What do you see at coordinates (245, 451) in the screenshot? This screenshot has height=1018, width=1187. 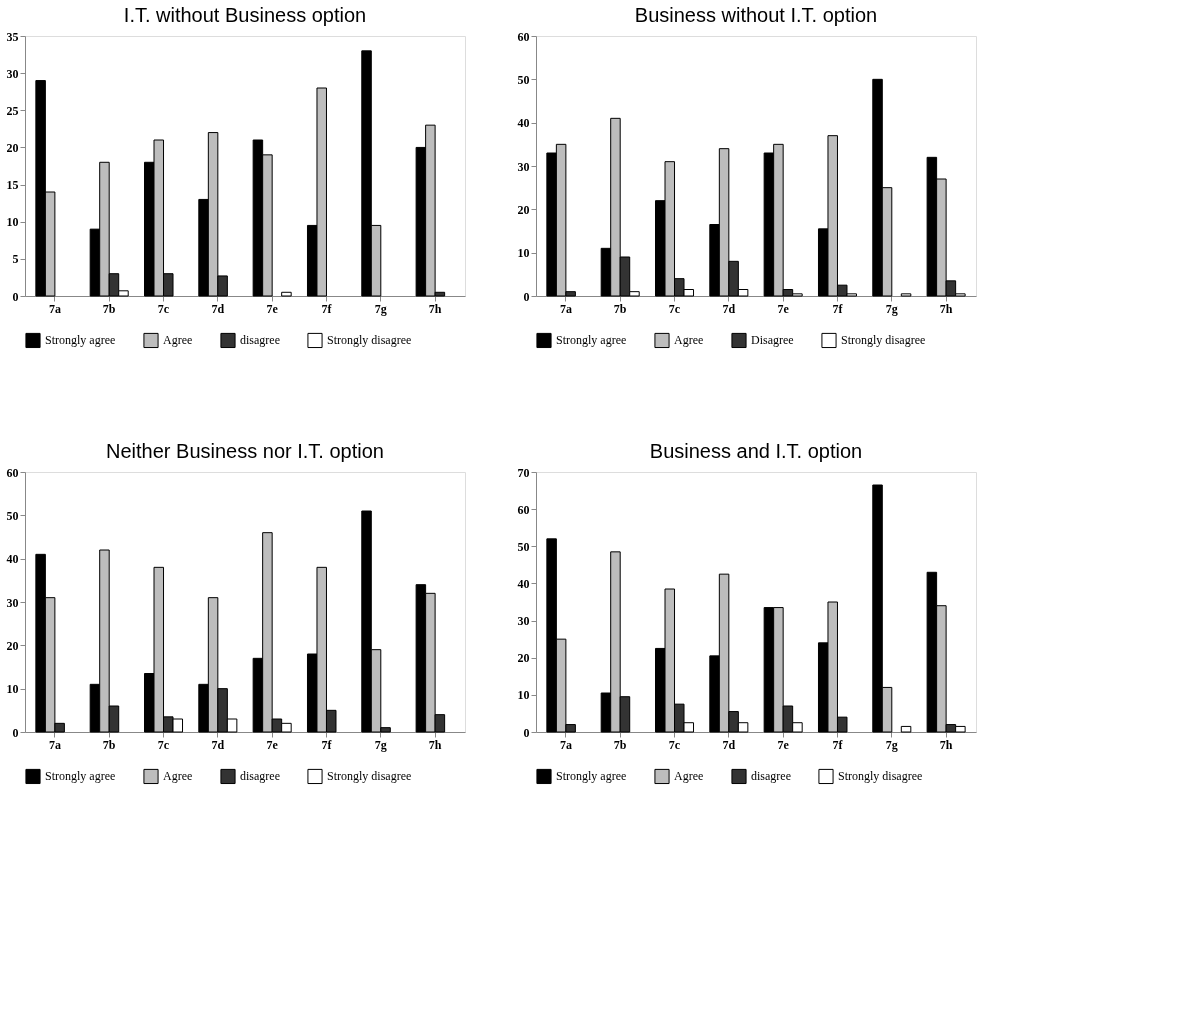 I see `chart-title: Neither Business nor I.T. option` at bounding box center [245, 451].